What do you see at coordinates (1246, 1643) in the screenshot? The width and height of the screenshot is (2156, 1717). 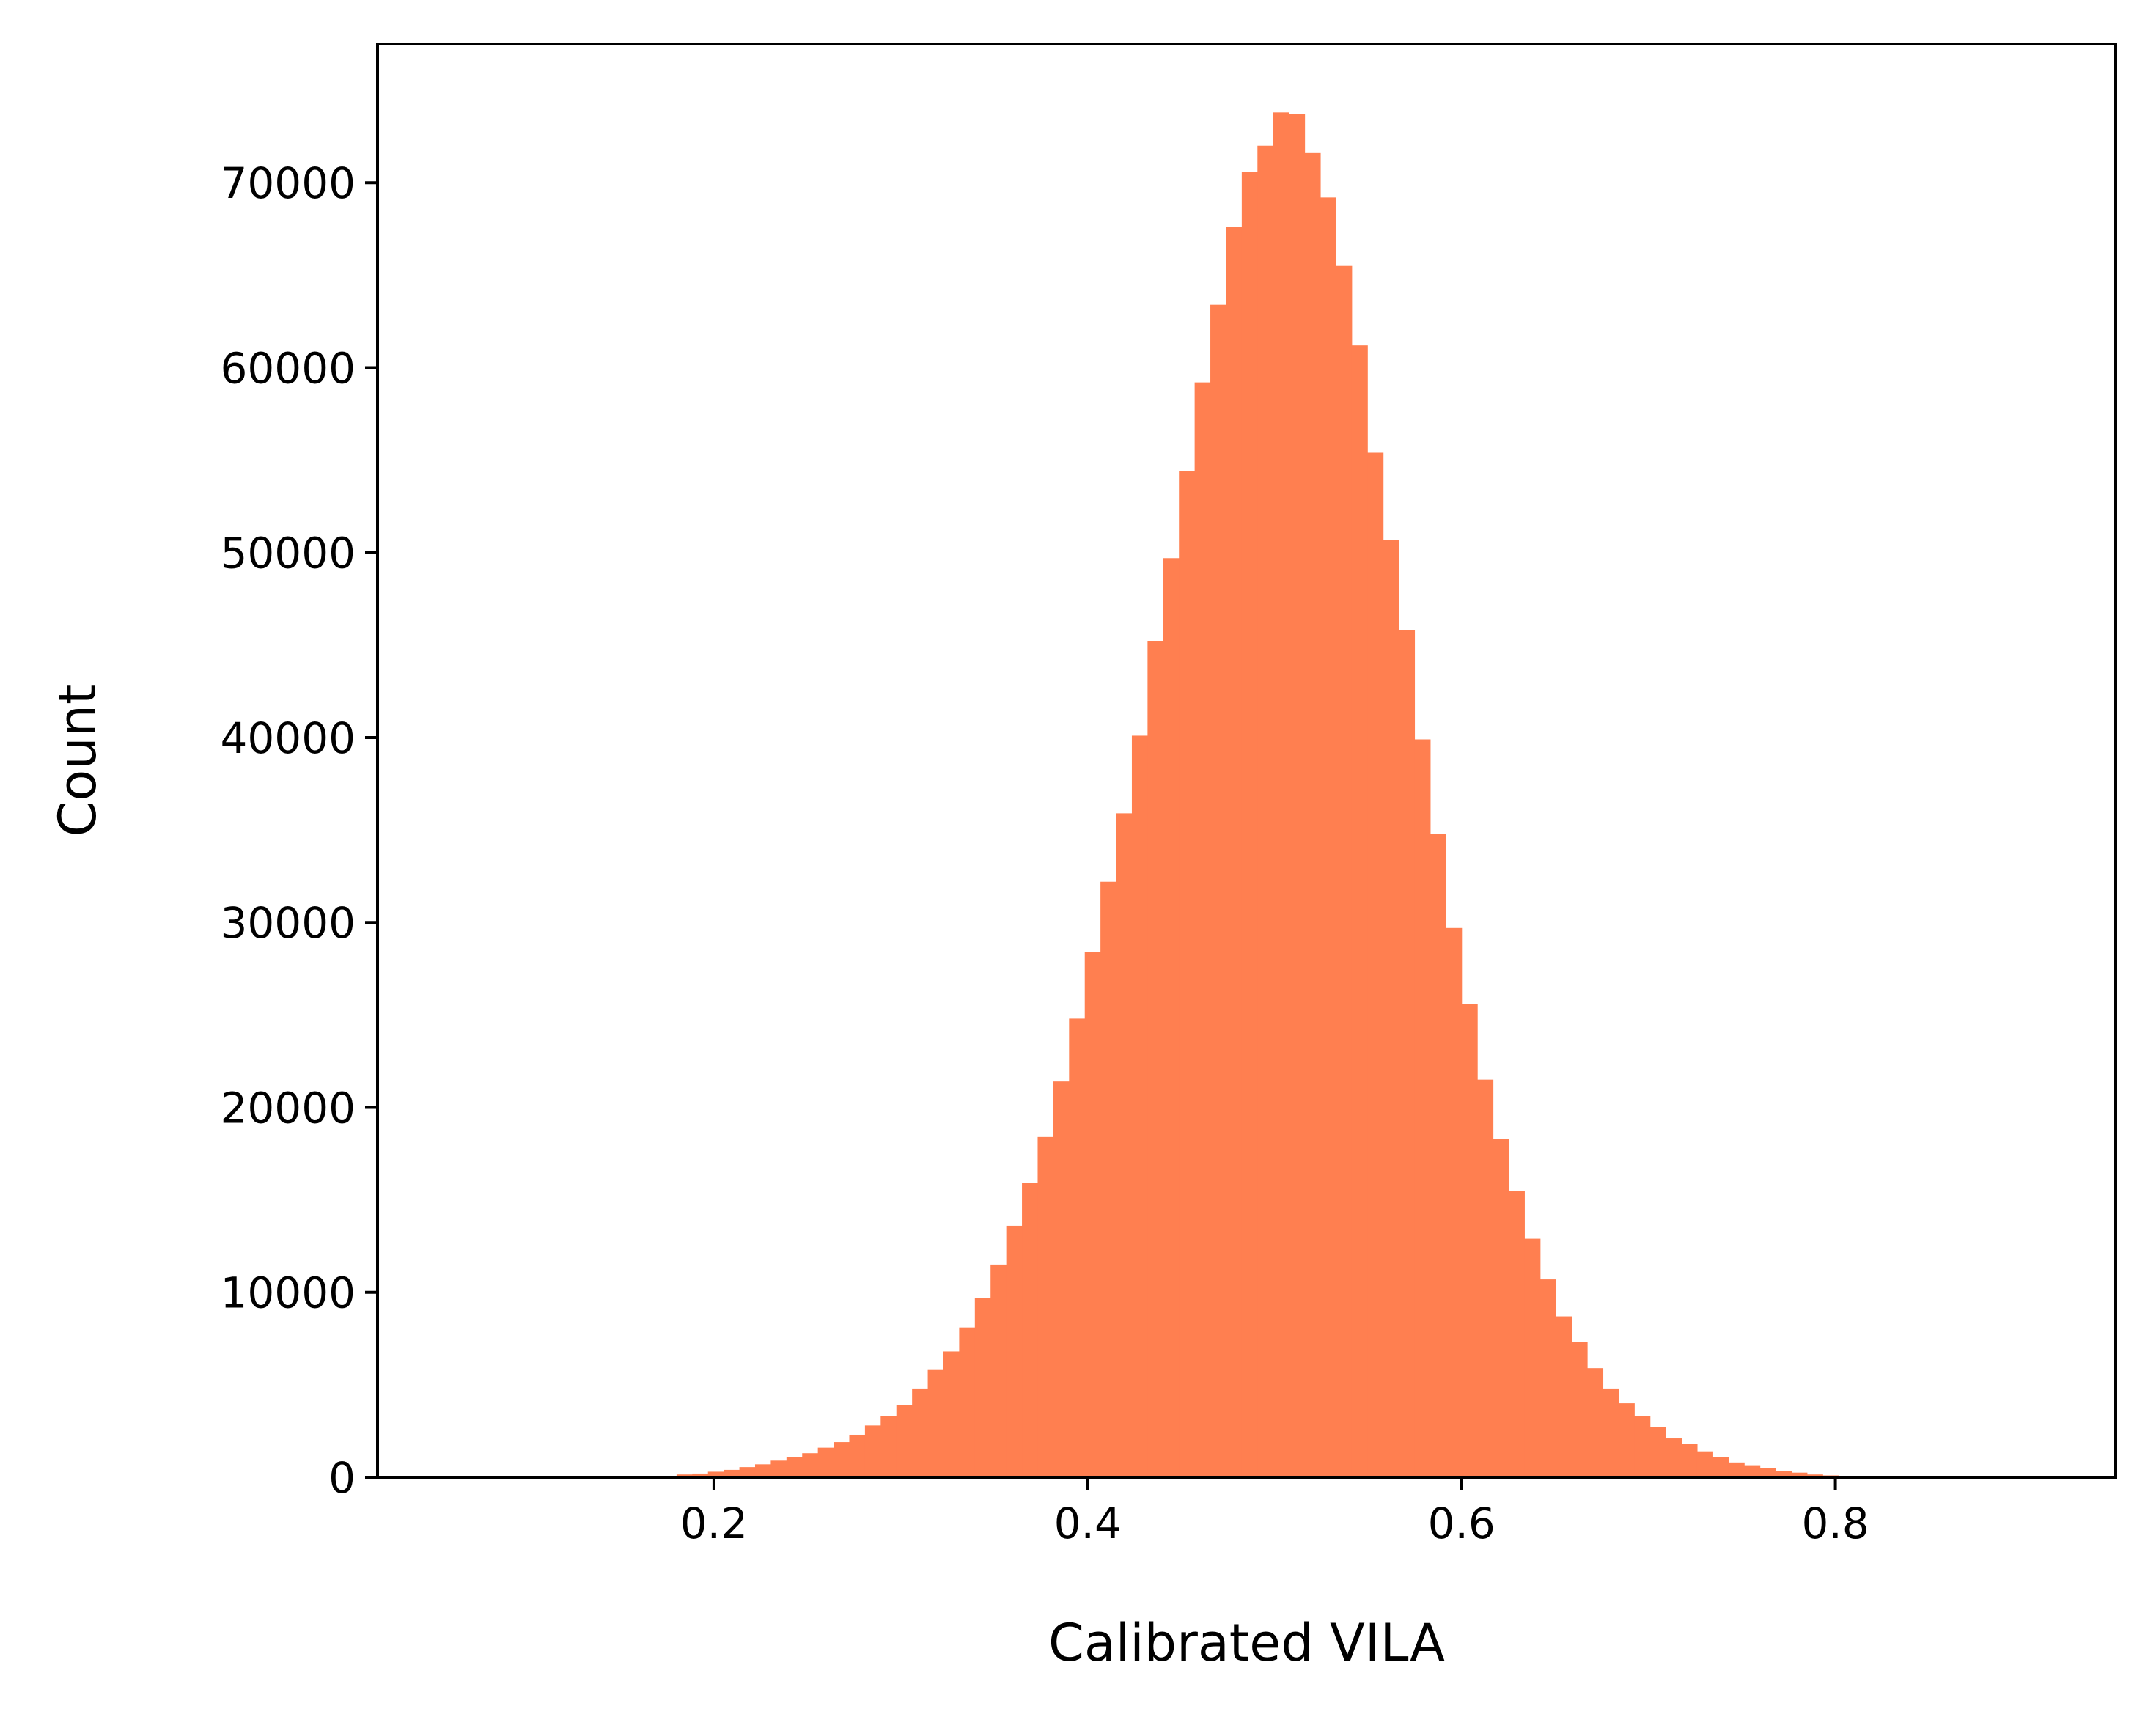 I see `x-axis-title: Calibrated VILA` at bounding box center [1246, 1643].